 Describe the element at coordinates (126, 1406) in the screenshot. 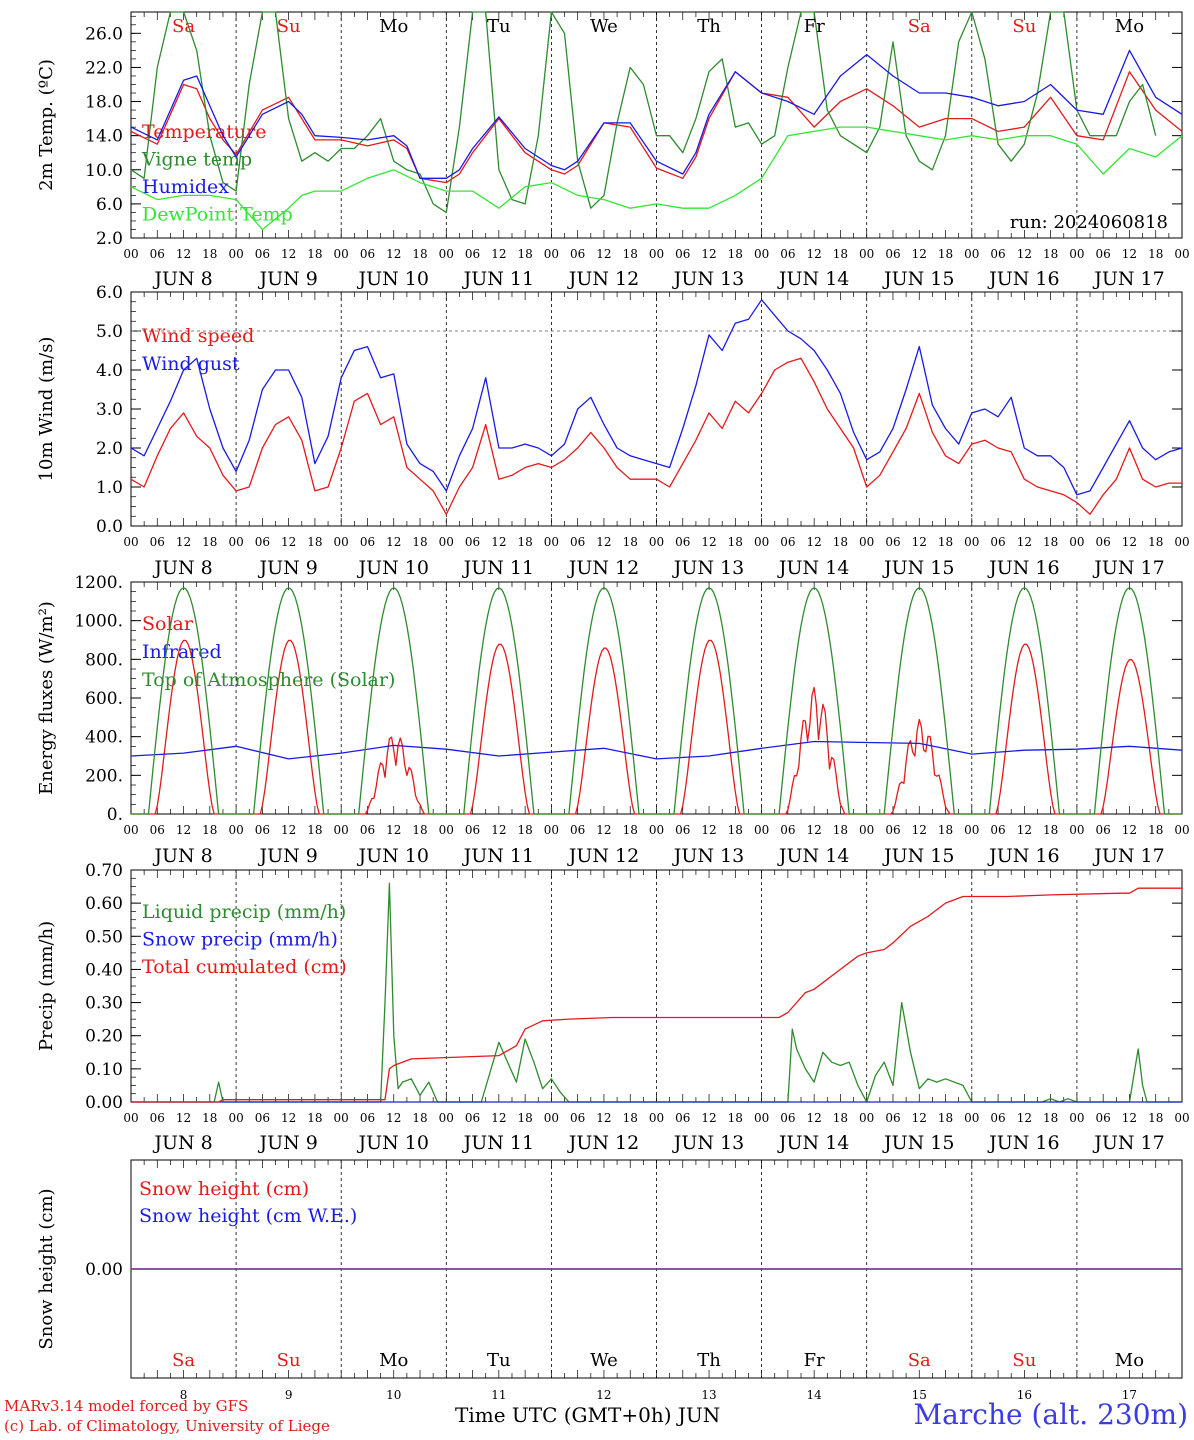

I see `credit-line-1: MARv3.14 model forced by GFS` at that location.